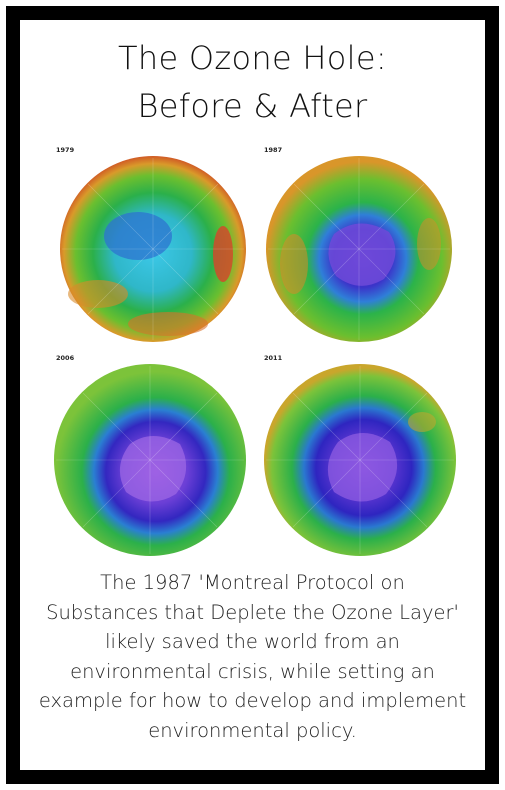  What do you see at coordinates (360, 460) in the screenshot?
I see `ozone-globe-2011-icon` at bounding box center [360, 460].